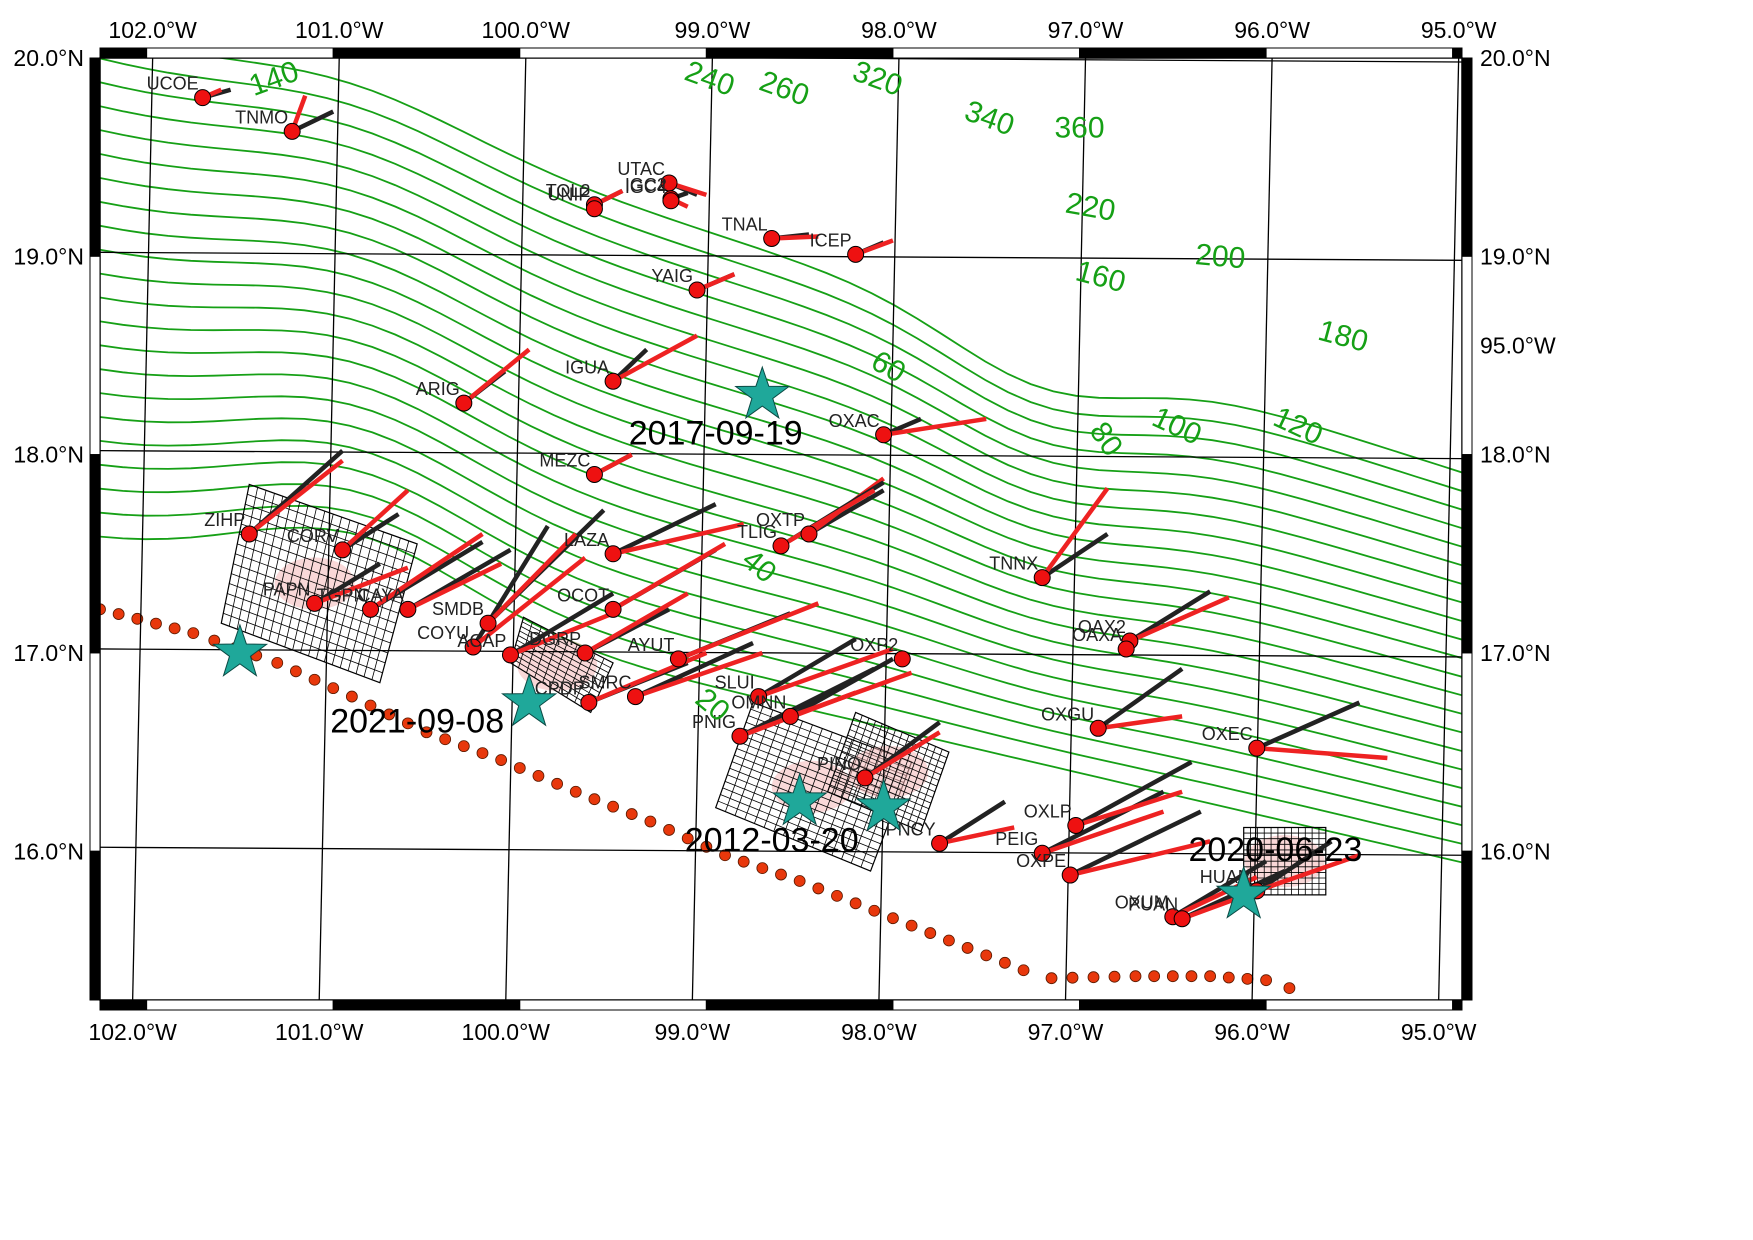 Image resolution: width=1753 pixels, height=1240 pixels. What do you see at coordinates (587, 367) in the screenshot?
I see `station-label: IGUA` at bounding box center [587, 367].